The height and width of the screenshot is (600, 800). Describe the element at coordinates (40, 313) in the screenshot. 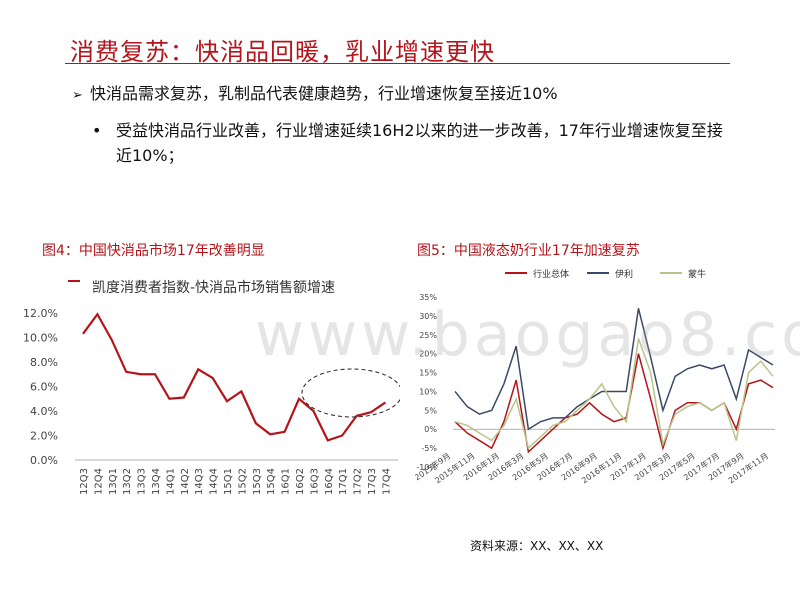

I see `y-tick-label: 12.0%` at that location.